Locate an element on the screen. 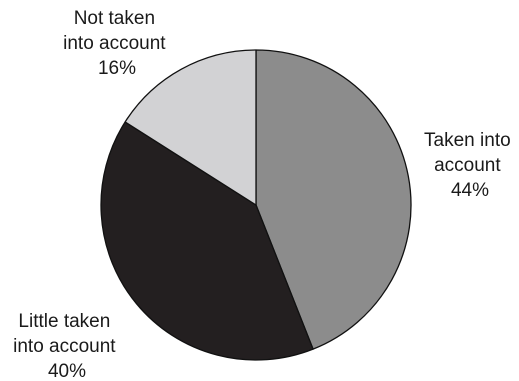 Image resolution: width=519 pixels, height=381 pixels. label-taken-value: 44% is located at coordinates (470, 190).